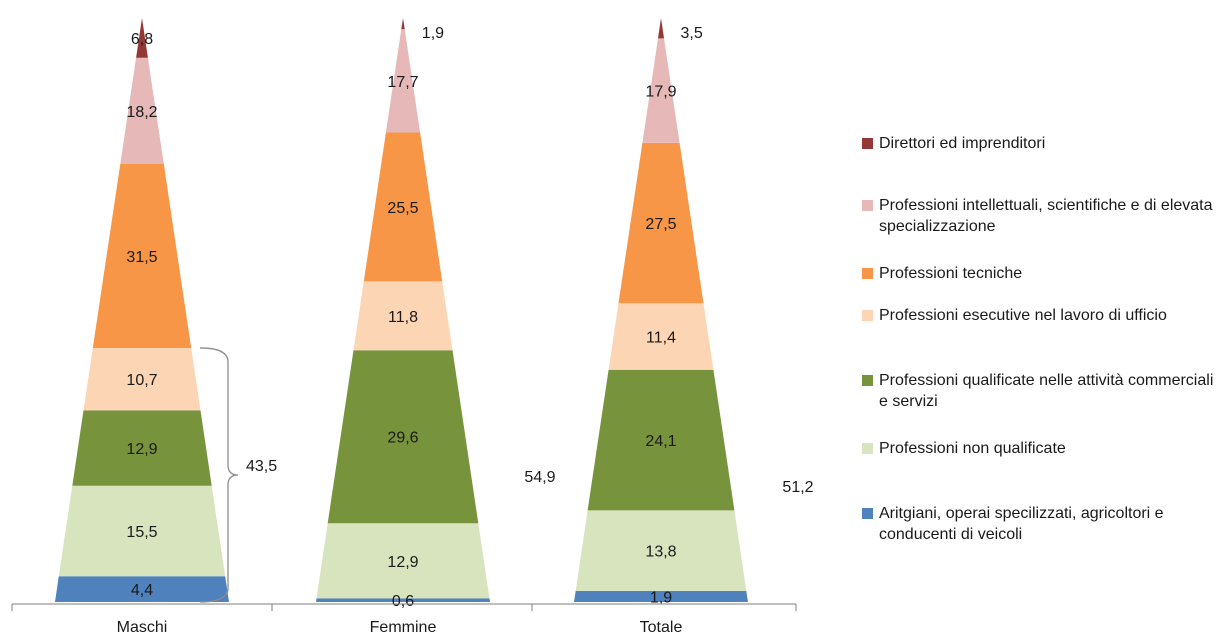  Describe the element at coordinates (261, 466) in the screenshot. I see `group-total-label: 43,5` at that location.